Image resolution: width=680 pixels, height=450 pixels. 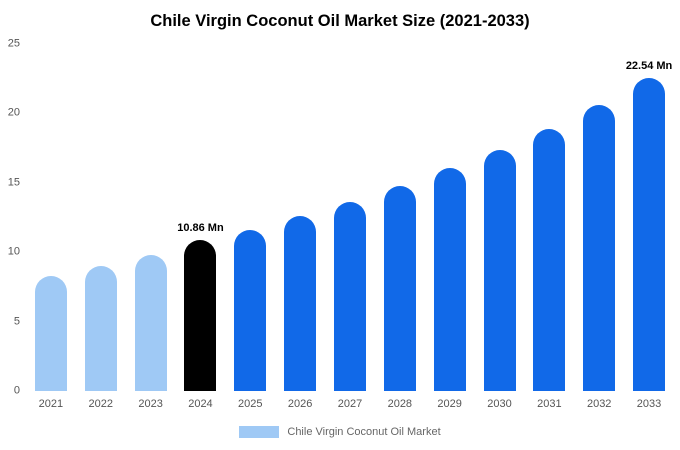 What do you see at coordinates (364, 432) in the screenshot?
I see `legend-label: Chile Virgin Coconut Oil Market` at bounding box center [364, 432].